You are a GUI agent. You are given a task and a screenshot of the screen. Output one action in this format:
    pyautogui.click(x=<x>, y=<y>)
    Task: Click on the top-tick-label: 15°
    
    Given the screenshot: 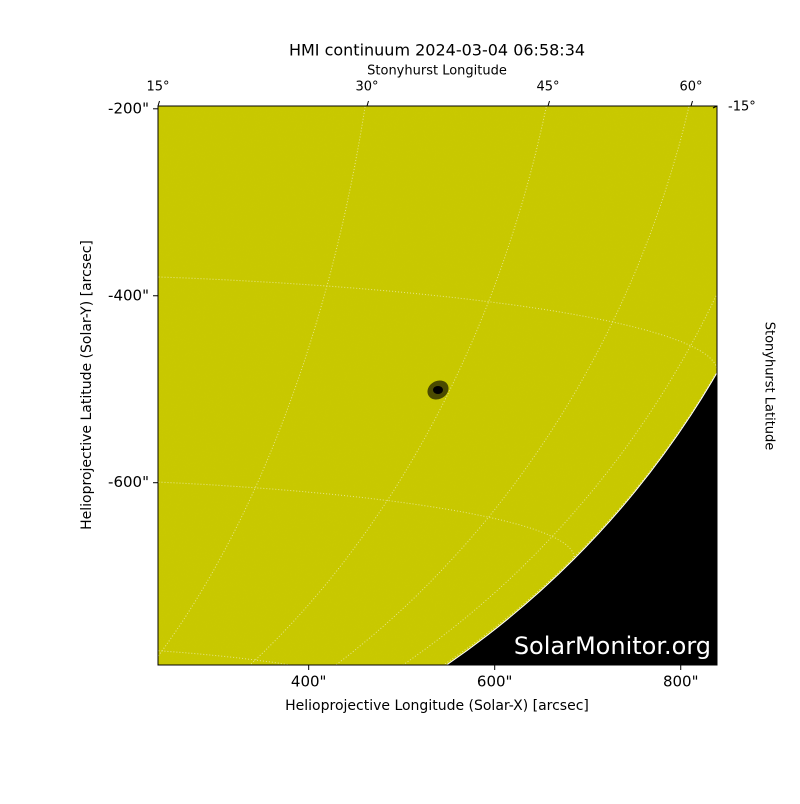 What is the action you would take?
    pyautogui.click(x=157, y=87)
    